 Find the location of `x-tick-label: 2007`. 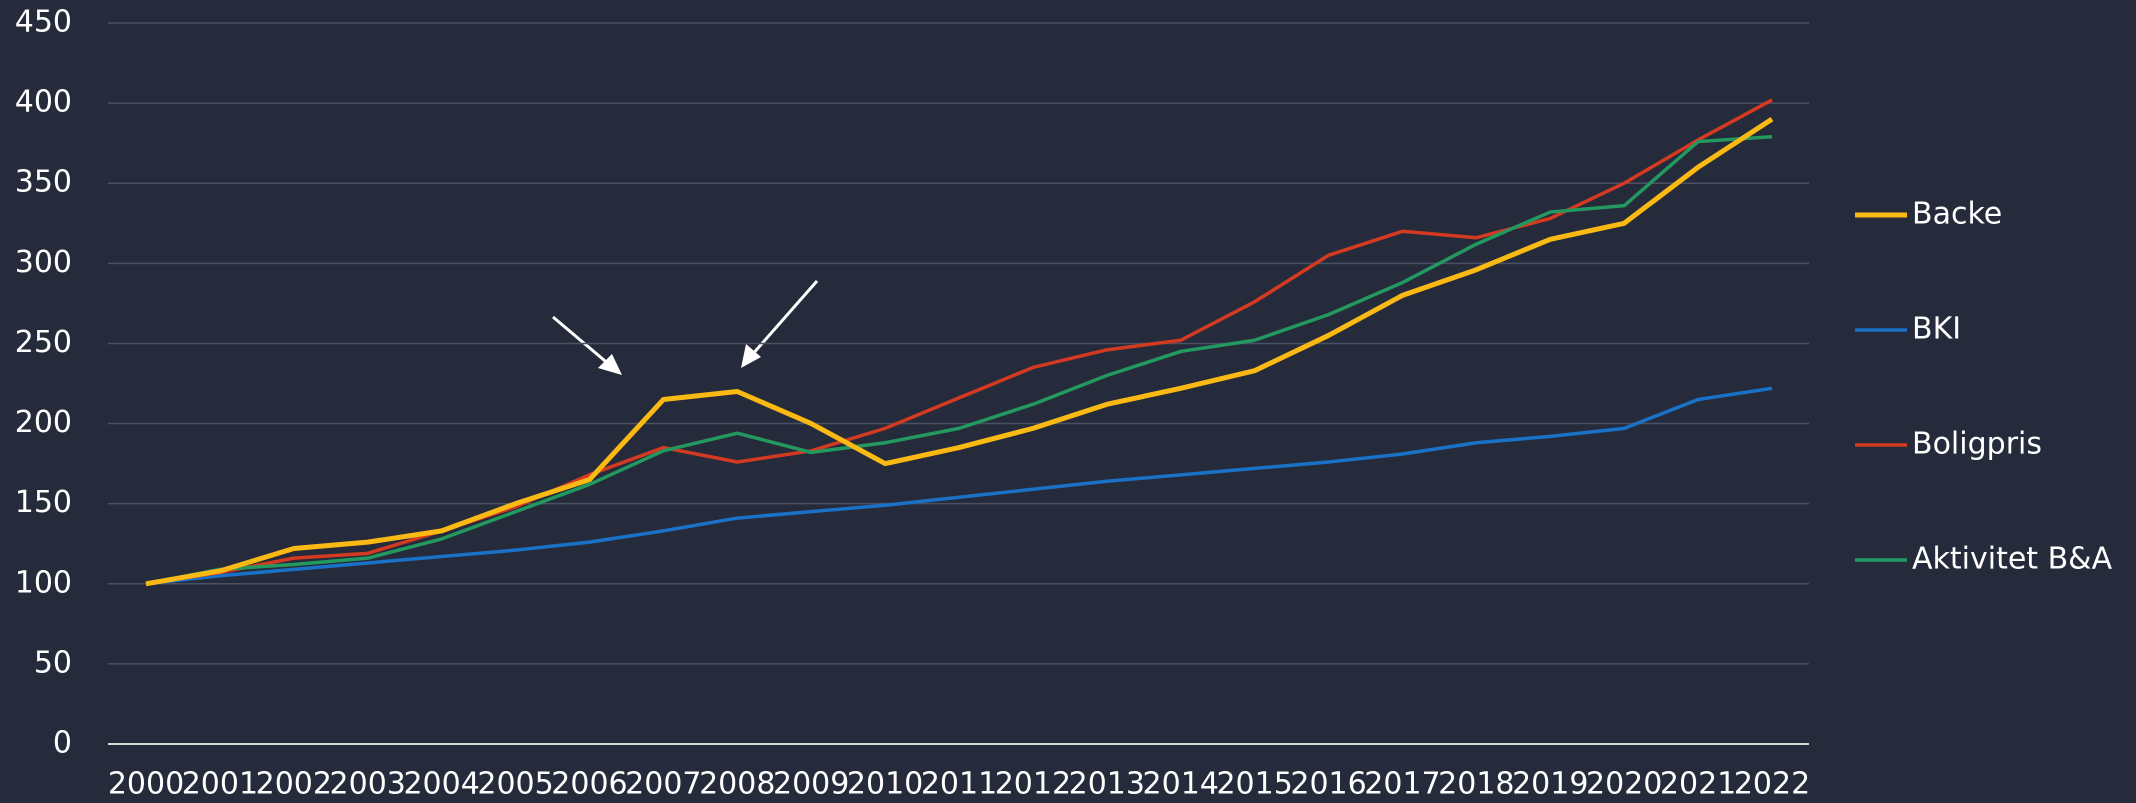

x-tick-label: 2007 is located at coordinates (663, 783).